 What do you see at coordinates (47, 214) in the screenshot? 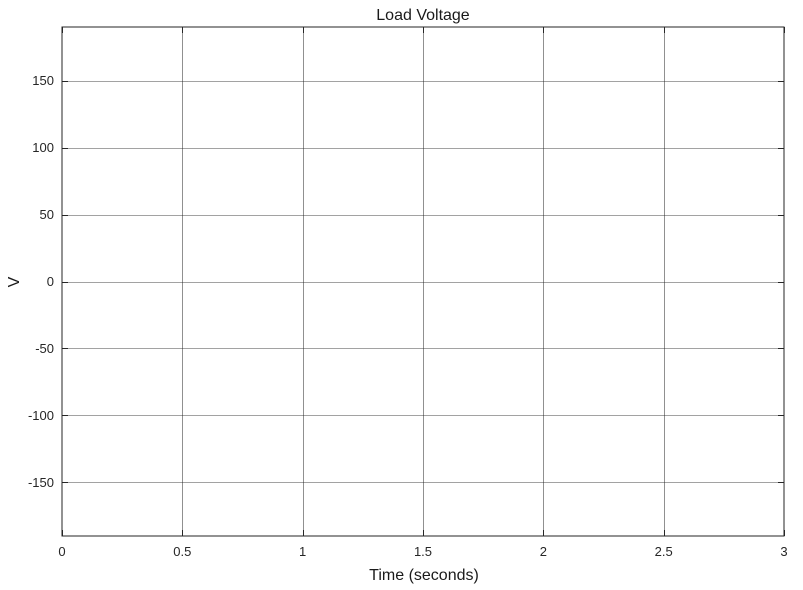
I see `y-tick-label: 50` at bounding box center [47, 214].